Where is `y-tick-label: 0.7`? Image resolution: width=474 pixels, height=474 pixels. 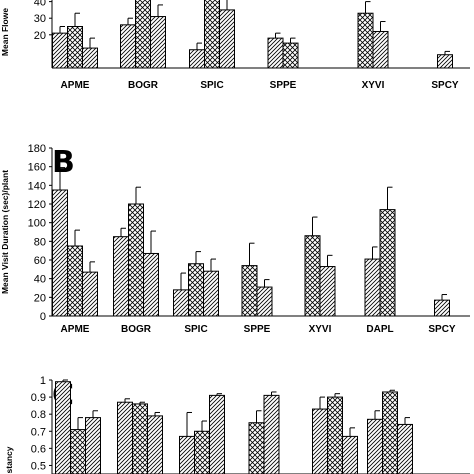
y-tick-label: 0.7 is located at coordinates (38, 432).